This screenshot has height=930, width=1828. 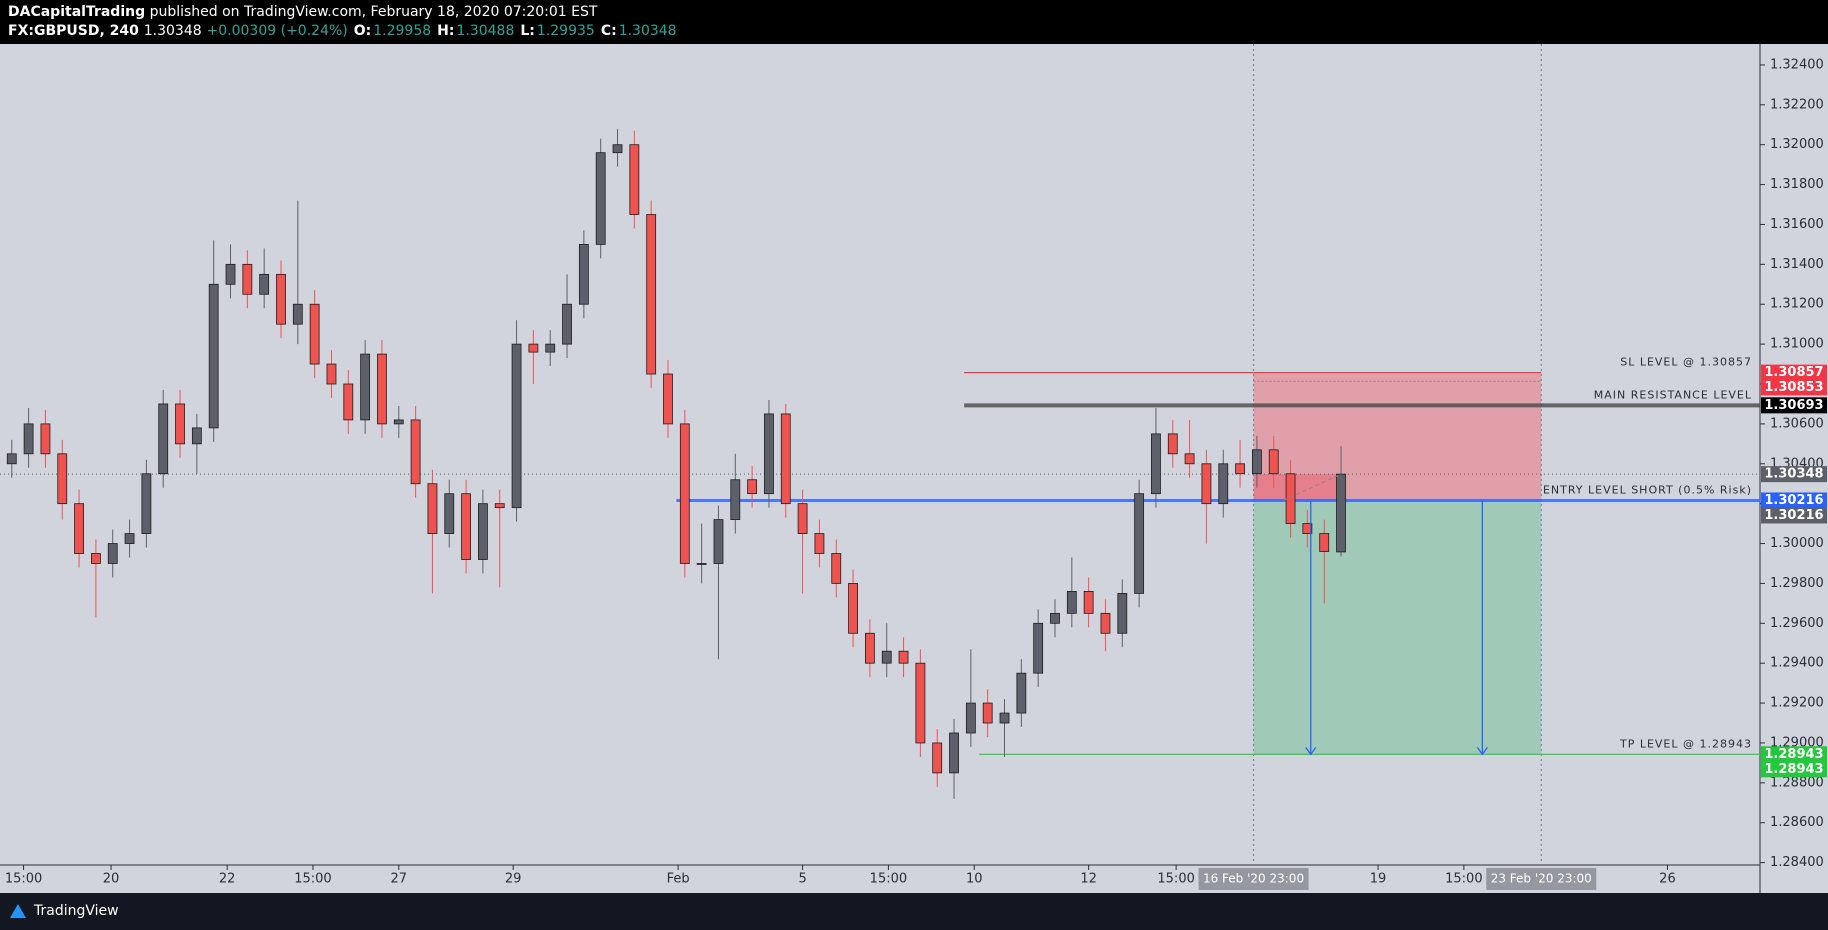 What do you see at coordinates (1797, 703) in the screenshot?
I see `y-tick-label: 1.29200` at bounding box center [1797, 703].